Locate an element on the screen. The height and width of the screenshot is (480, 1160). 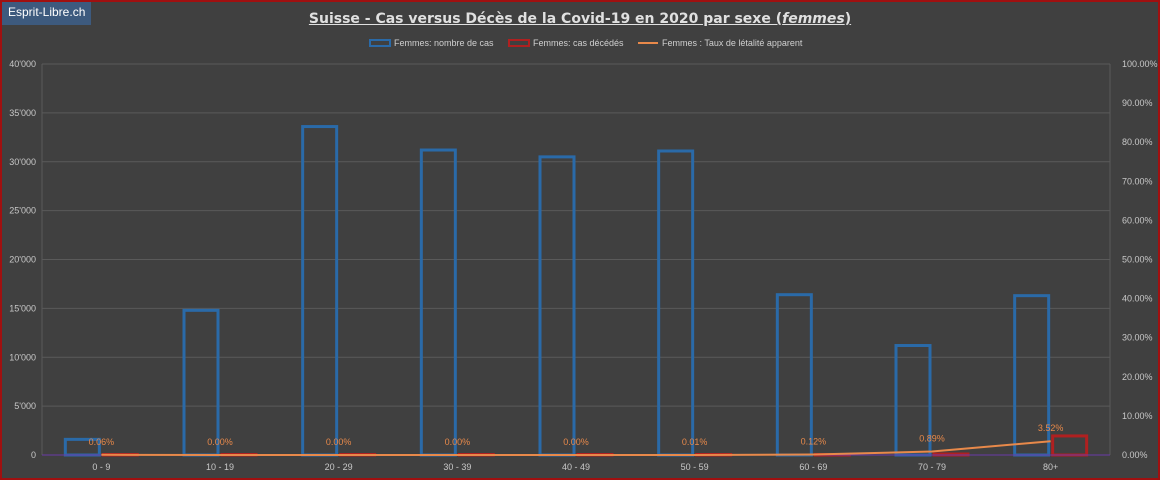
legend-swatch-cases is located at coordinates (380, 43).